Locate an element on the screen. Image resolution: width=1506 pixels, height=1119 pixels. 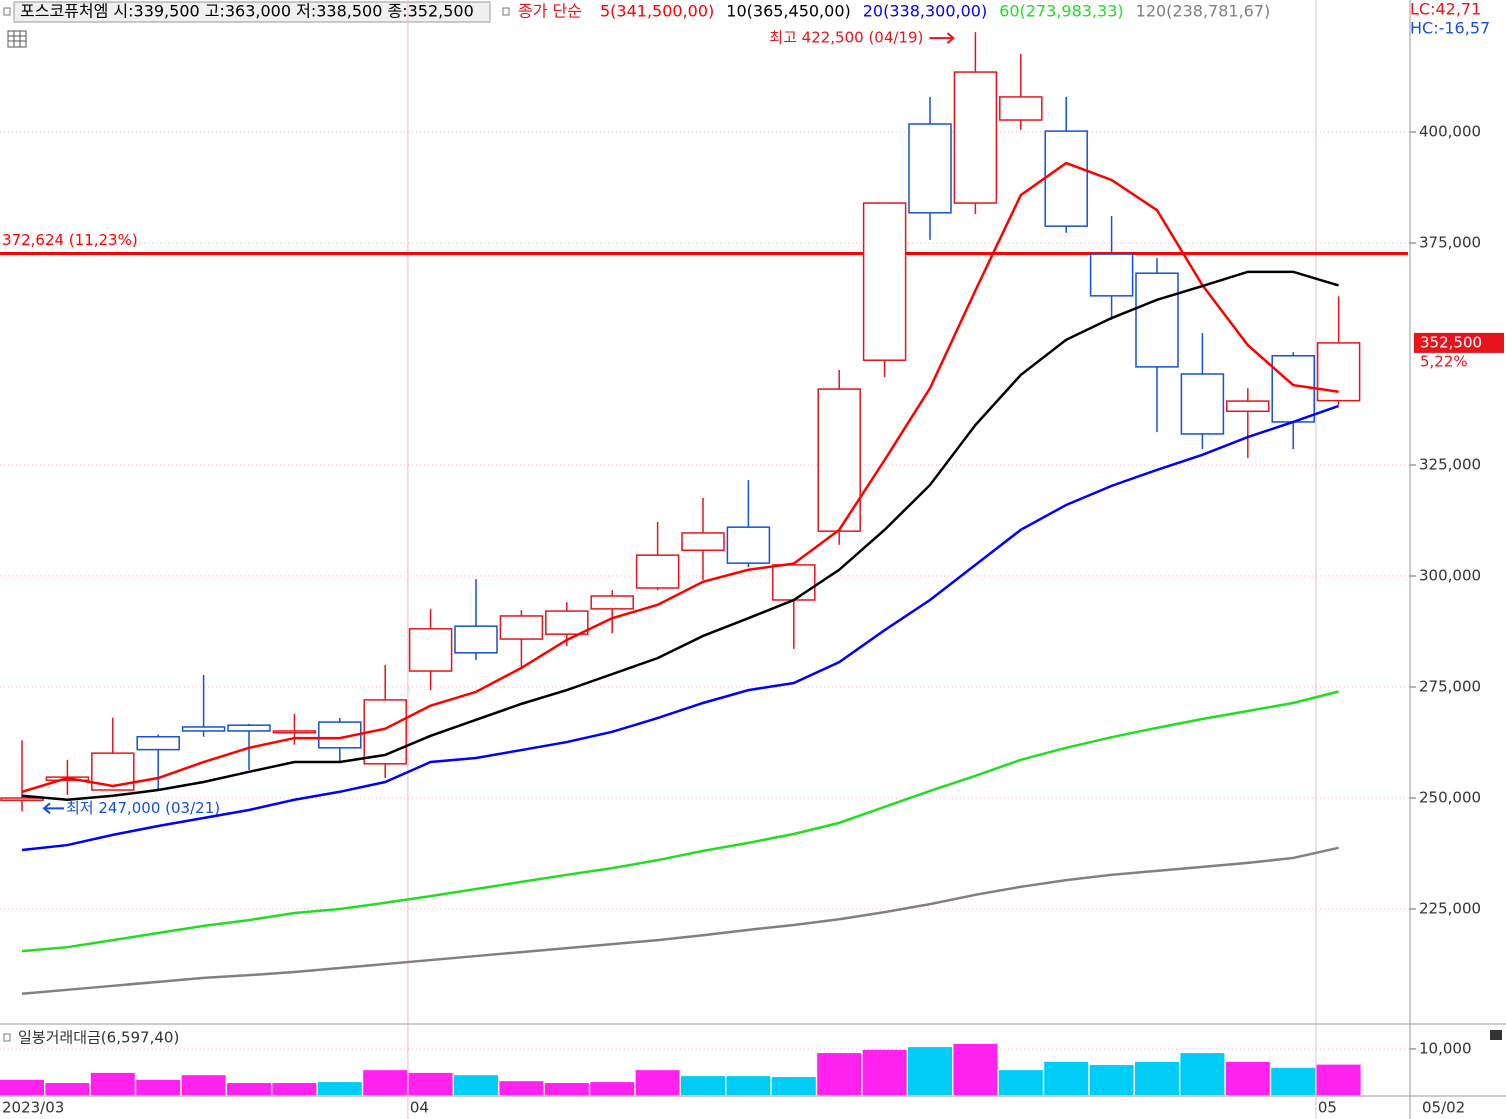
x-tick-label: 2023/03 is located at coordinates (33, 1108).